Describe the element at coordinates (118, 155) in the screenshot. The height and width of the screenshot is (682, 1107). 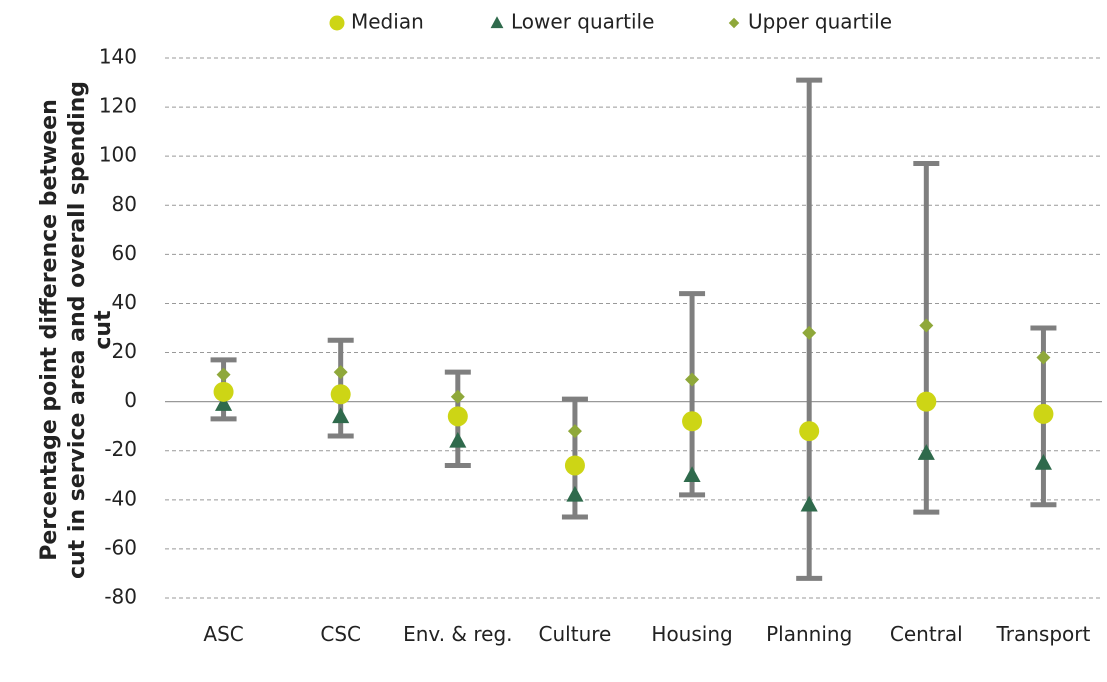
I see `y-tick-label: 100` at that location.